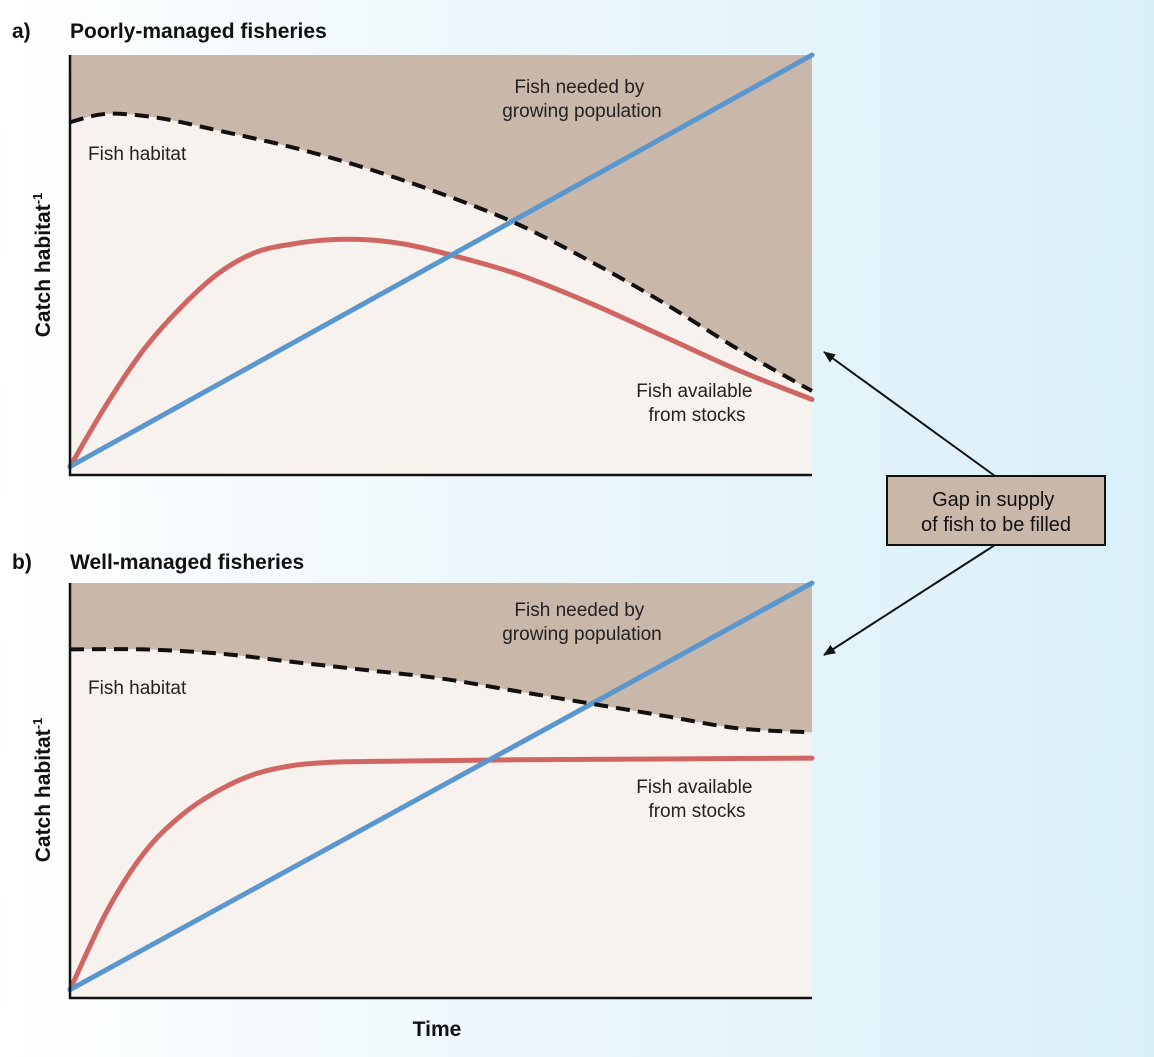 This screenshot has height=1057, width=1154. I want to click on panel-a-supply-label: Fish available from stocks, so click(696, 403).